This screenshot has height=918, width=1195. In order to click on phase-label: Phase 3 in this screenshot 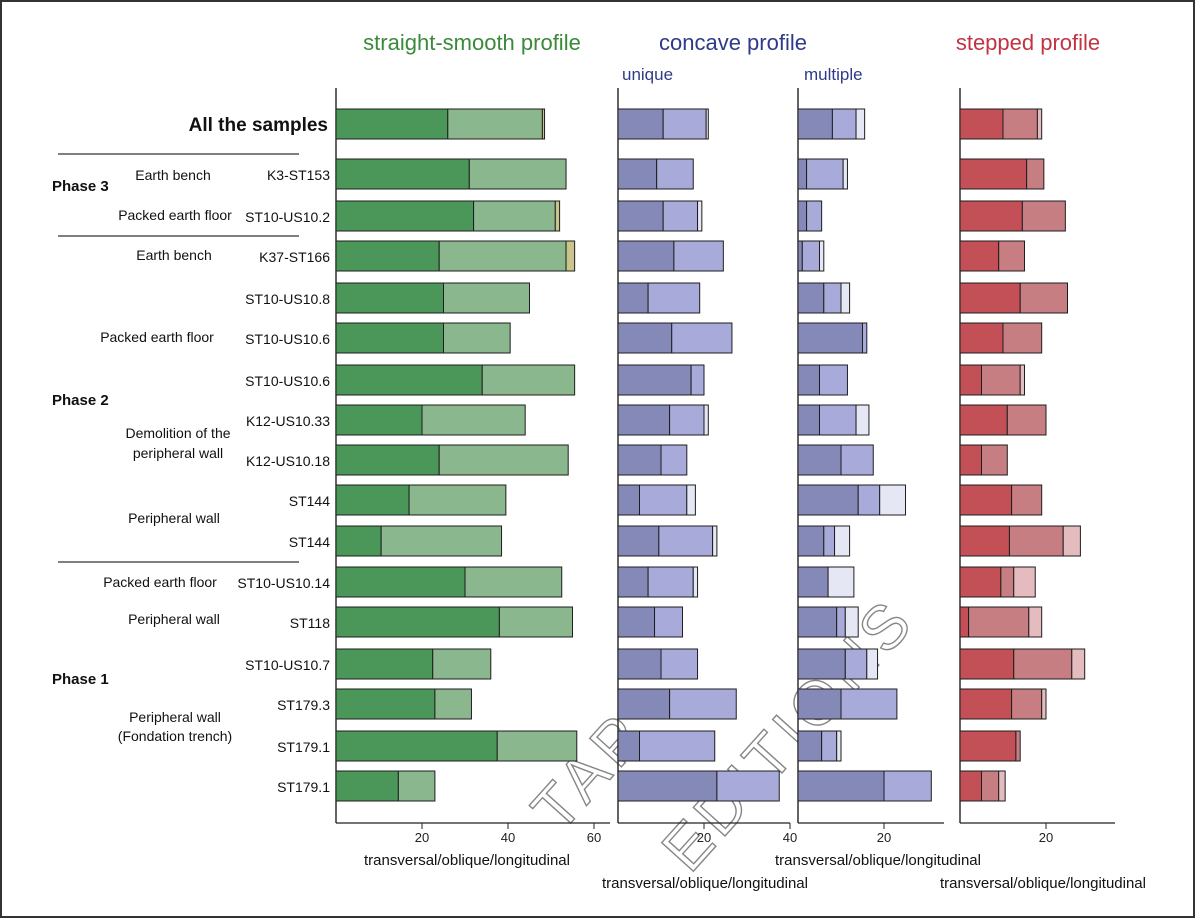, I will do `click(80, 186)`.